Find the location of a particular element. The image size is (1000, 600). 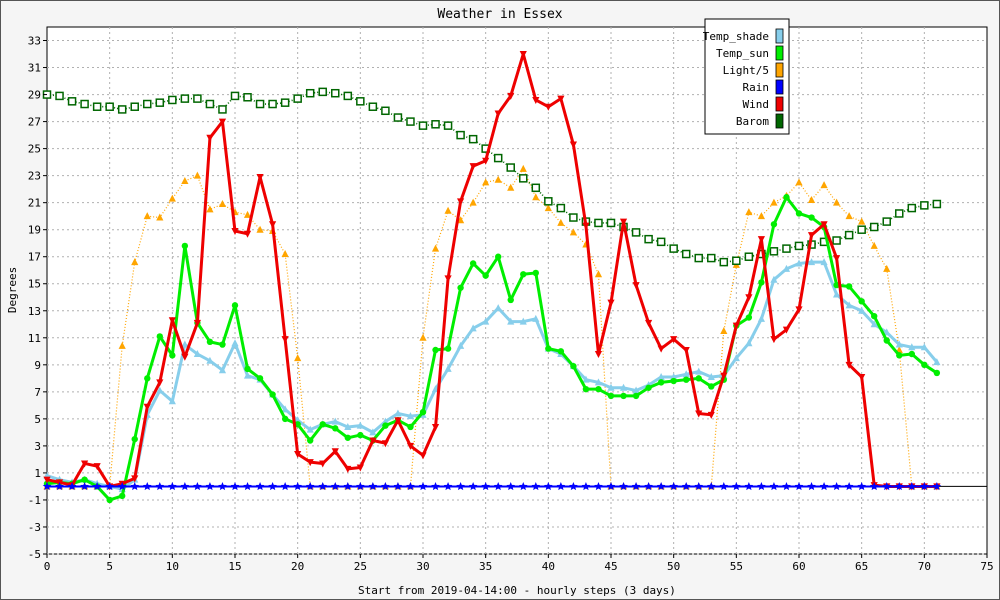

legend-swatch is located at coordinates (779, 36).